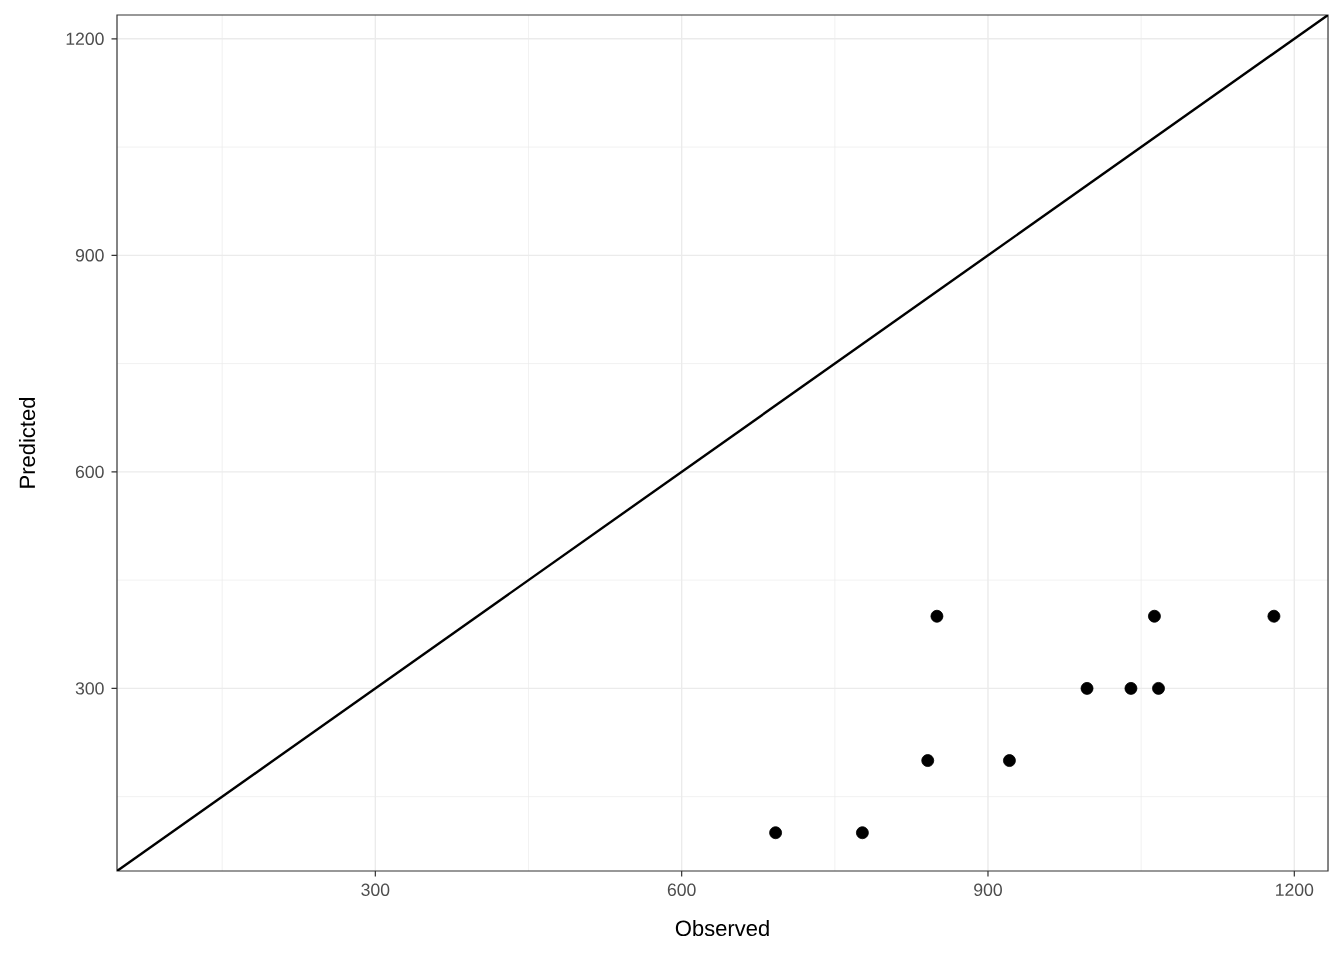 This screenshot has width=1344, height=960. What do you see at coordinates (89, 688) in the screenshot?
I see `y-tick-label: 300` at bounding box center [89, 688].